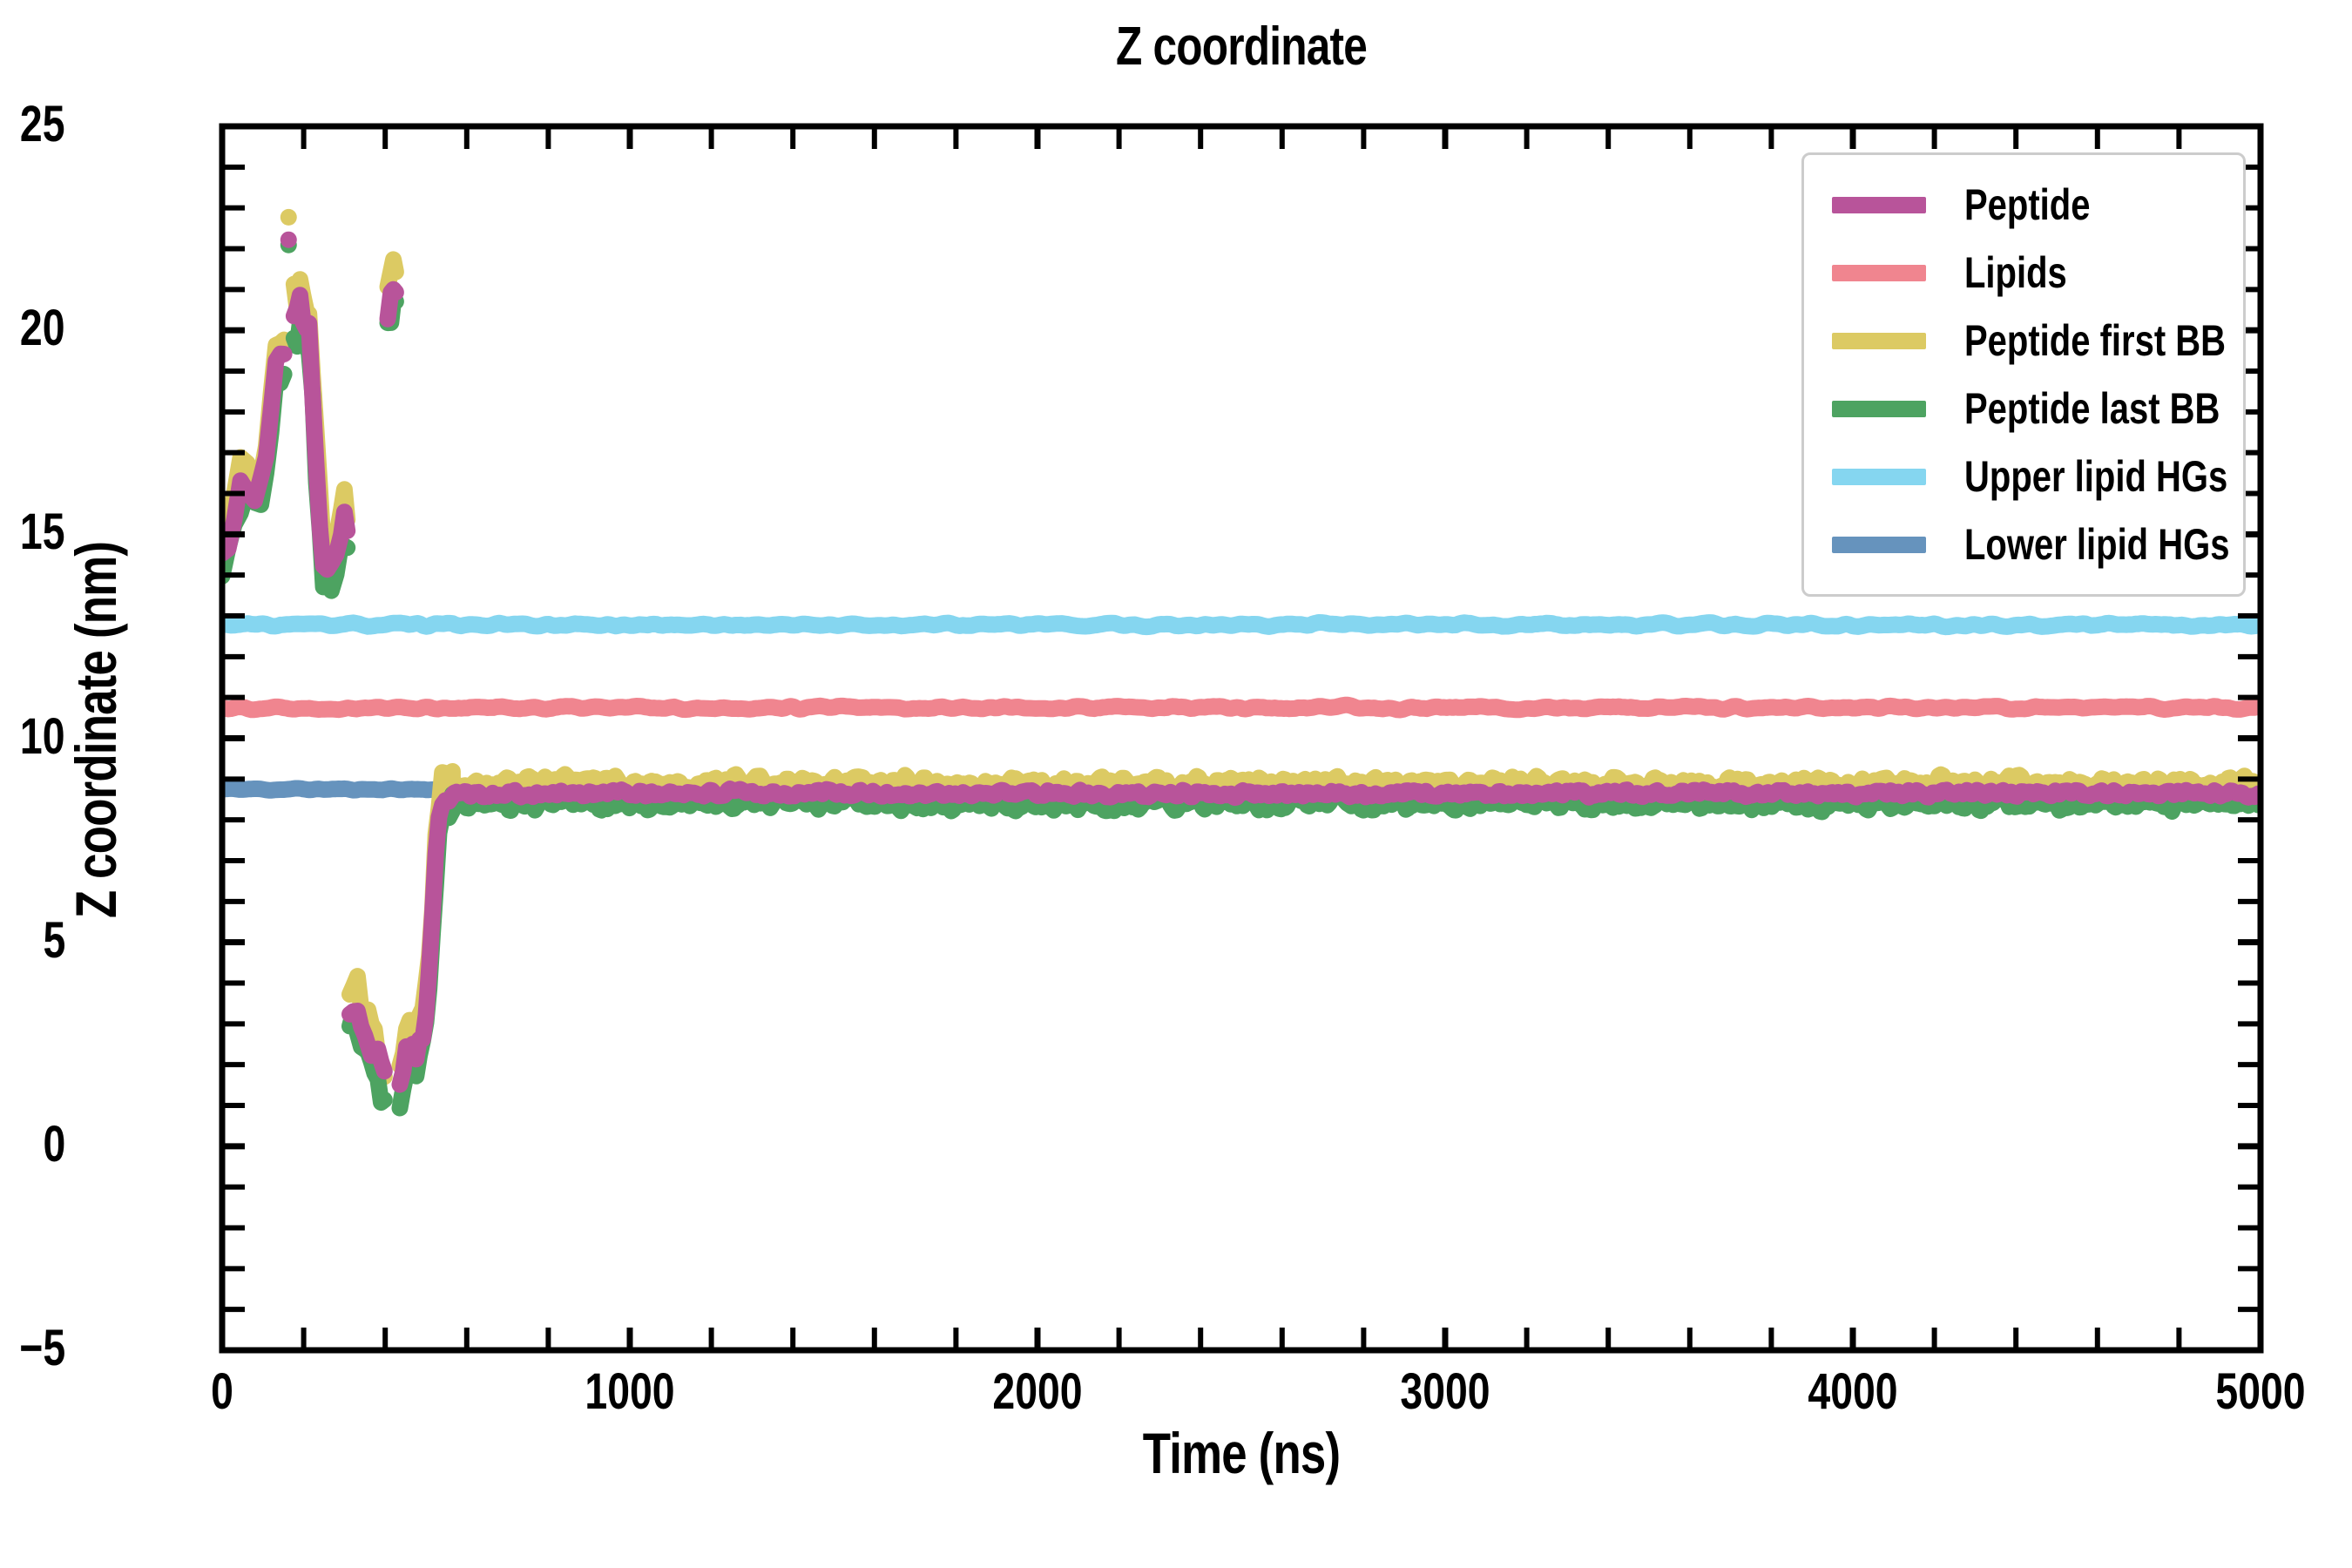  Describe the element at coordinates (1241, 47) in the screenshot. I see `chart-title: Z coordinate` at that location.